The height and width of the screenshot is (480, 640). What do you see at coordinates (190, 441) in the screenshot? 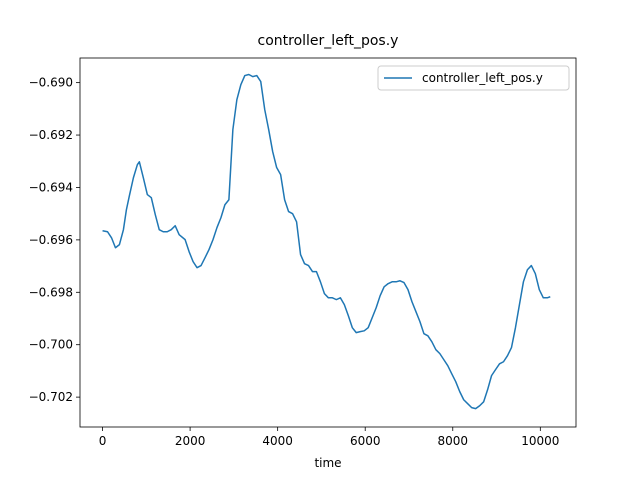
I see `x-tick-label: 2000` at bounding box center [190, 441].